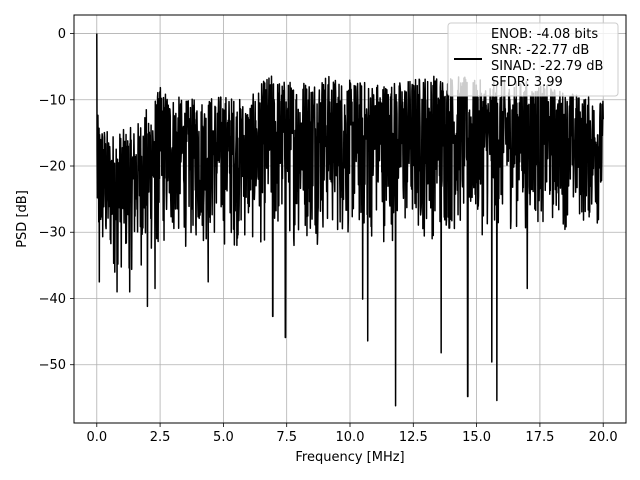  I want to click on x-tick-label: 15.0, so click(476, 437).